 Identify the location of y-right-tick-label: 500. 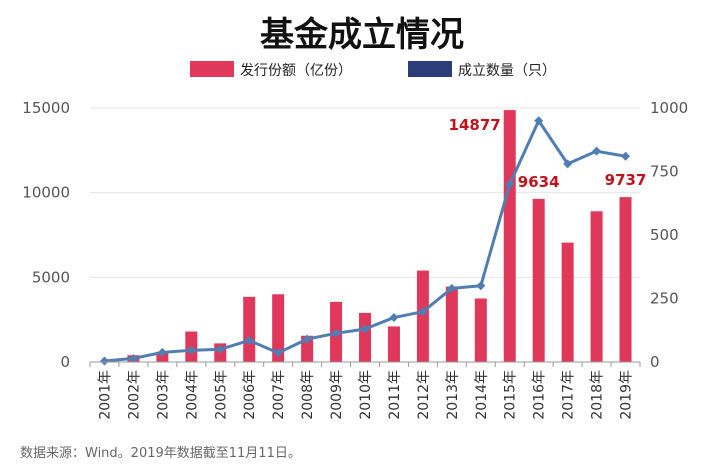
(664, 235).